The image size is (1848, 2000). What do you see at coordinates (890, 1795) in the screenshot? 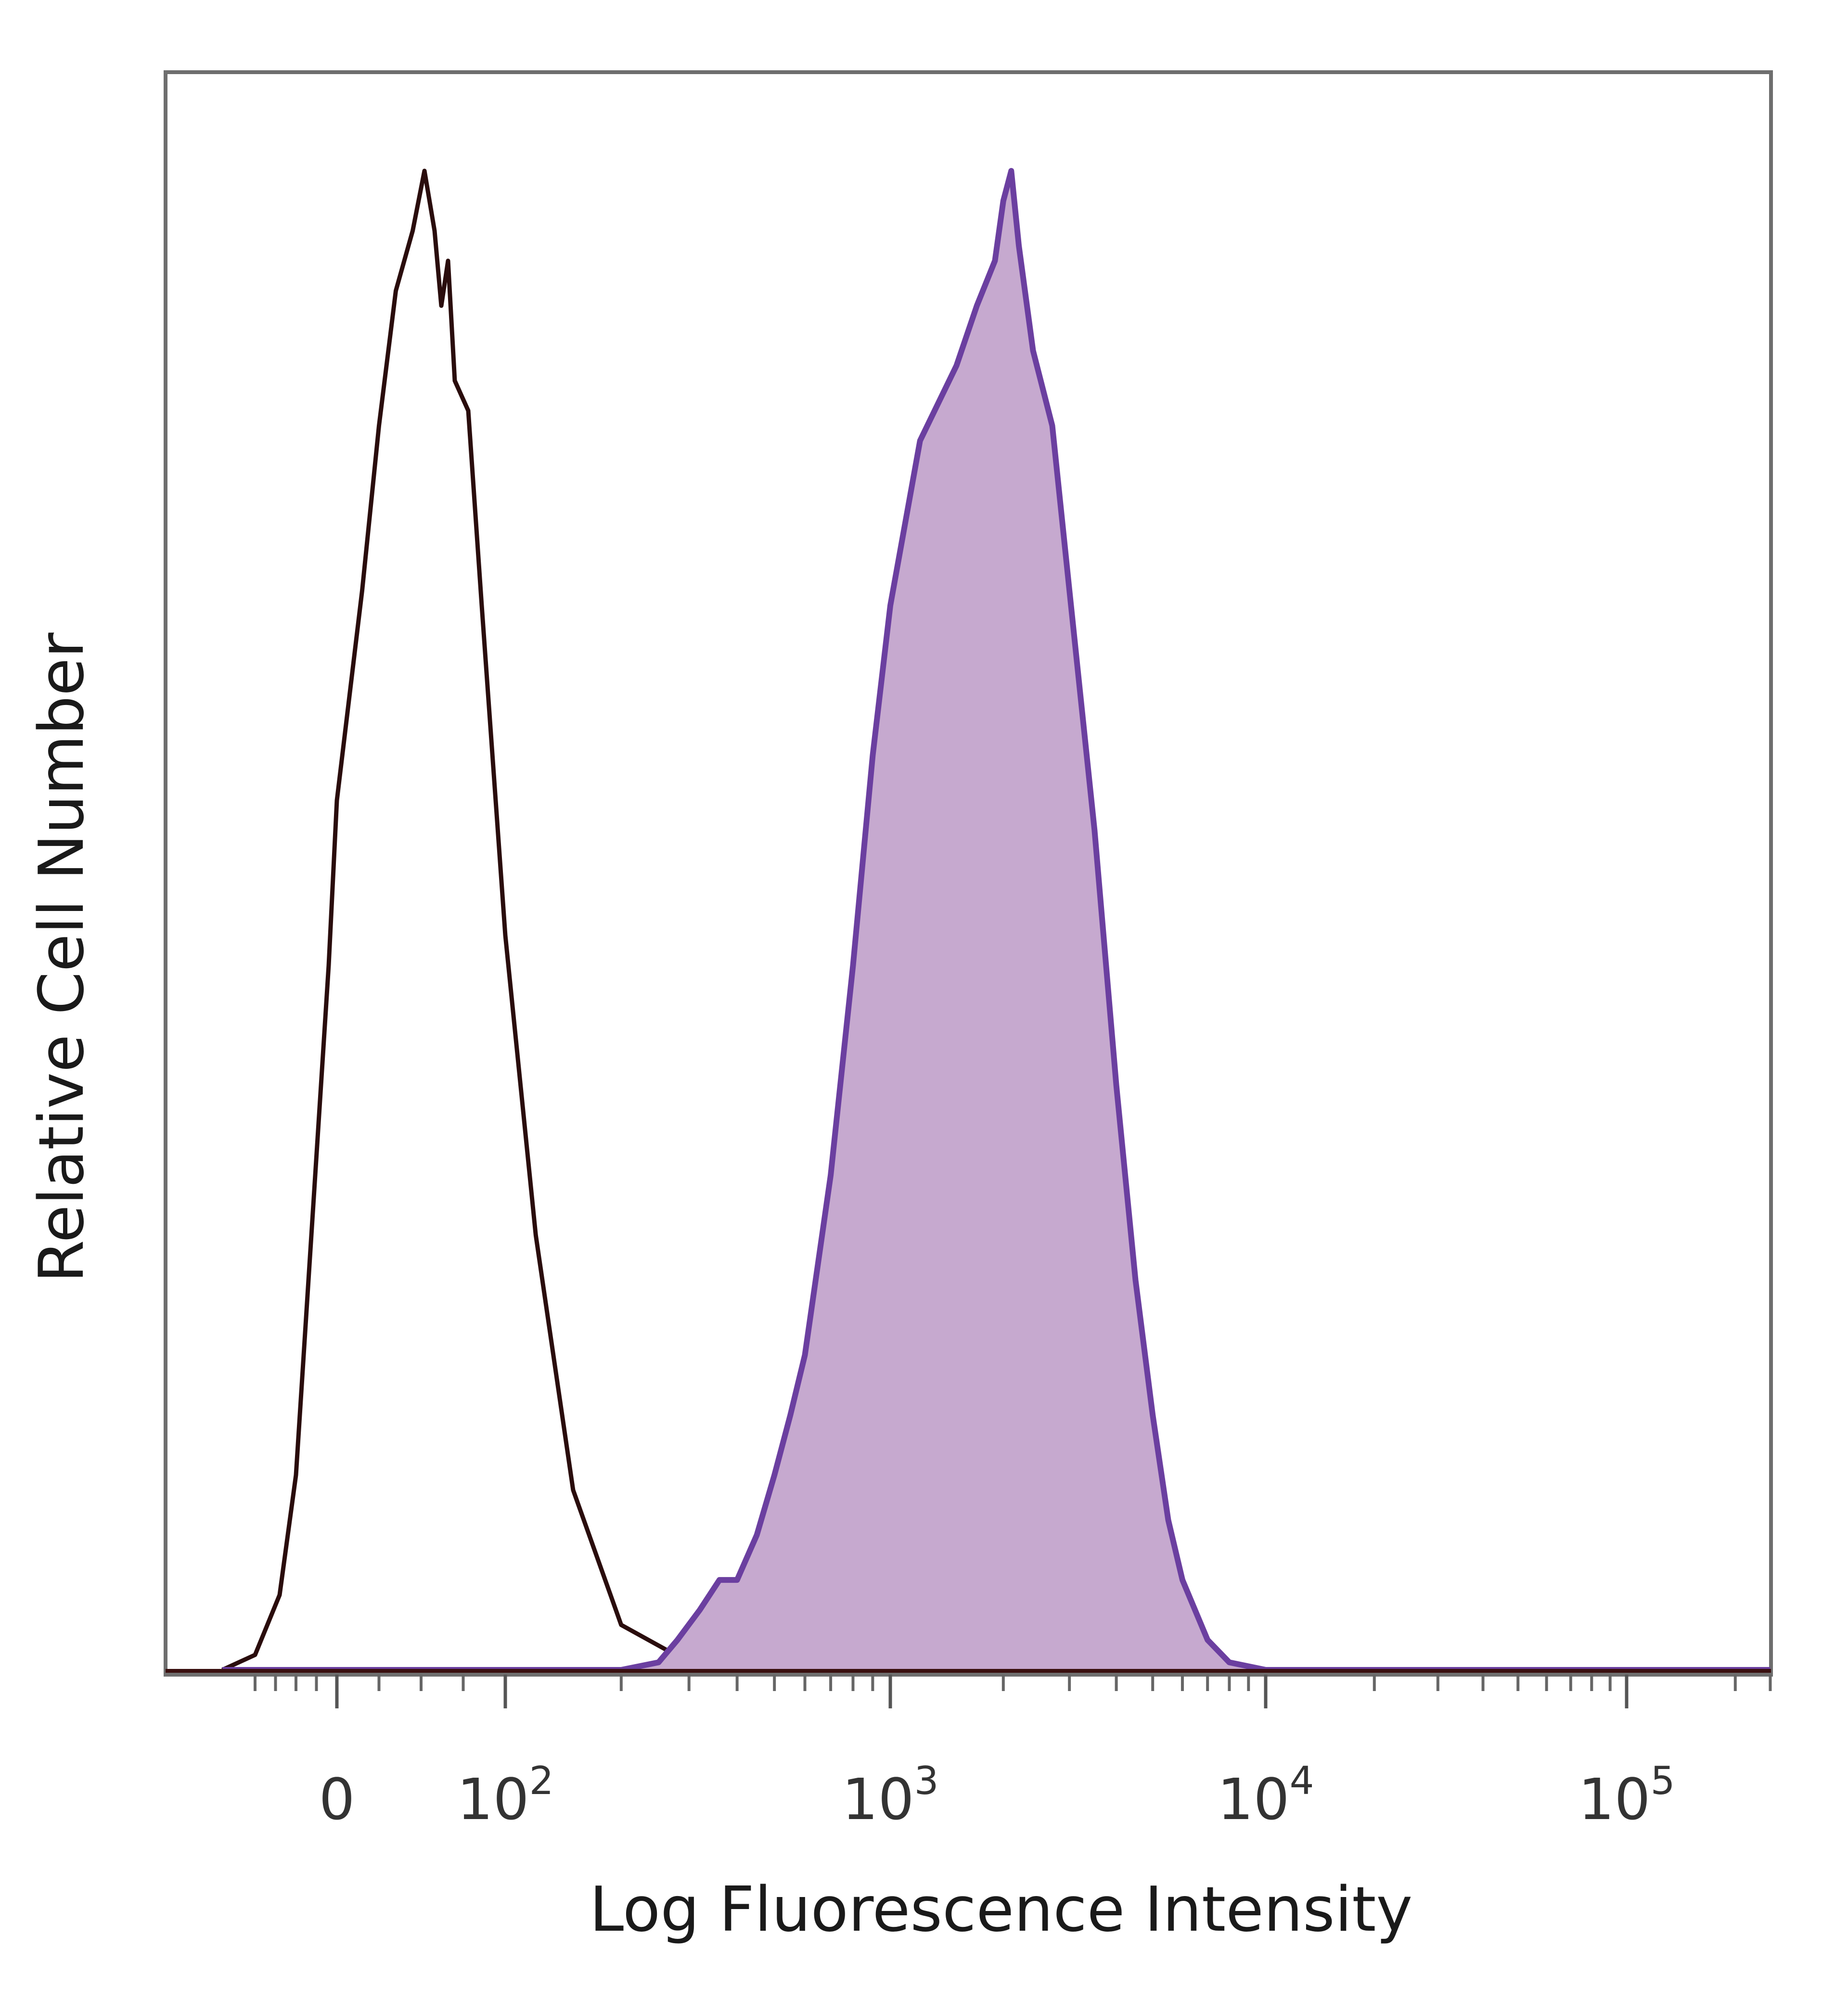
I see `x-tick-label: 10³` at bounding box center [890, 1795].